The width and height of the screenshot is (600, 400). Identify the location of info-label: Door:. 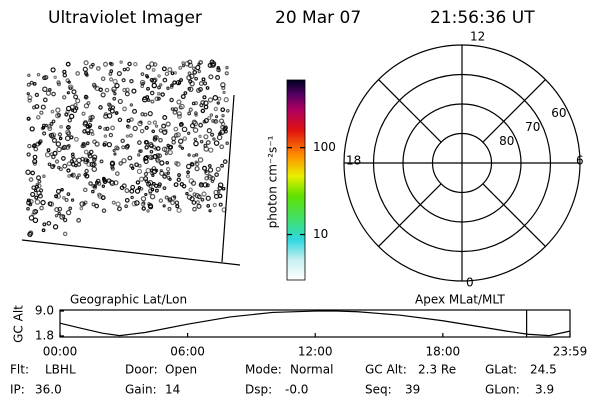
(141, 370).